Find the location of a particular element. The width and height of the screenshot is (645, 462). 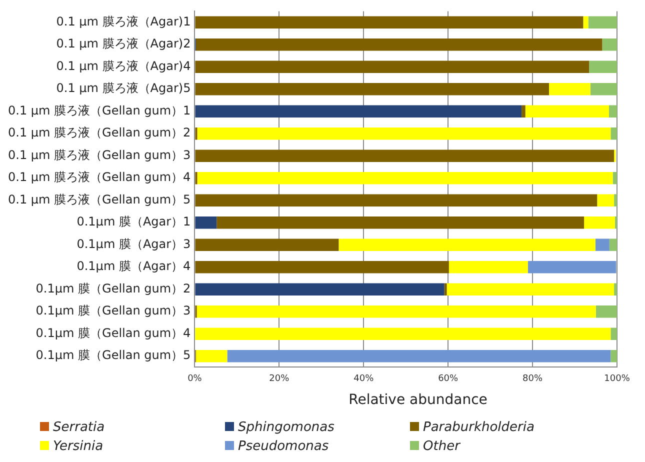

y-tick-label: 0.1 µm 膜ろ液（Gellan gum）1 is located at coordinates (99, 110).